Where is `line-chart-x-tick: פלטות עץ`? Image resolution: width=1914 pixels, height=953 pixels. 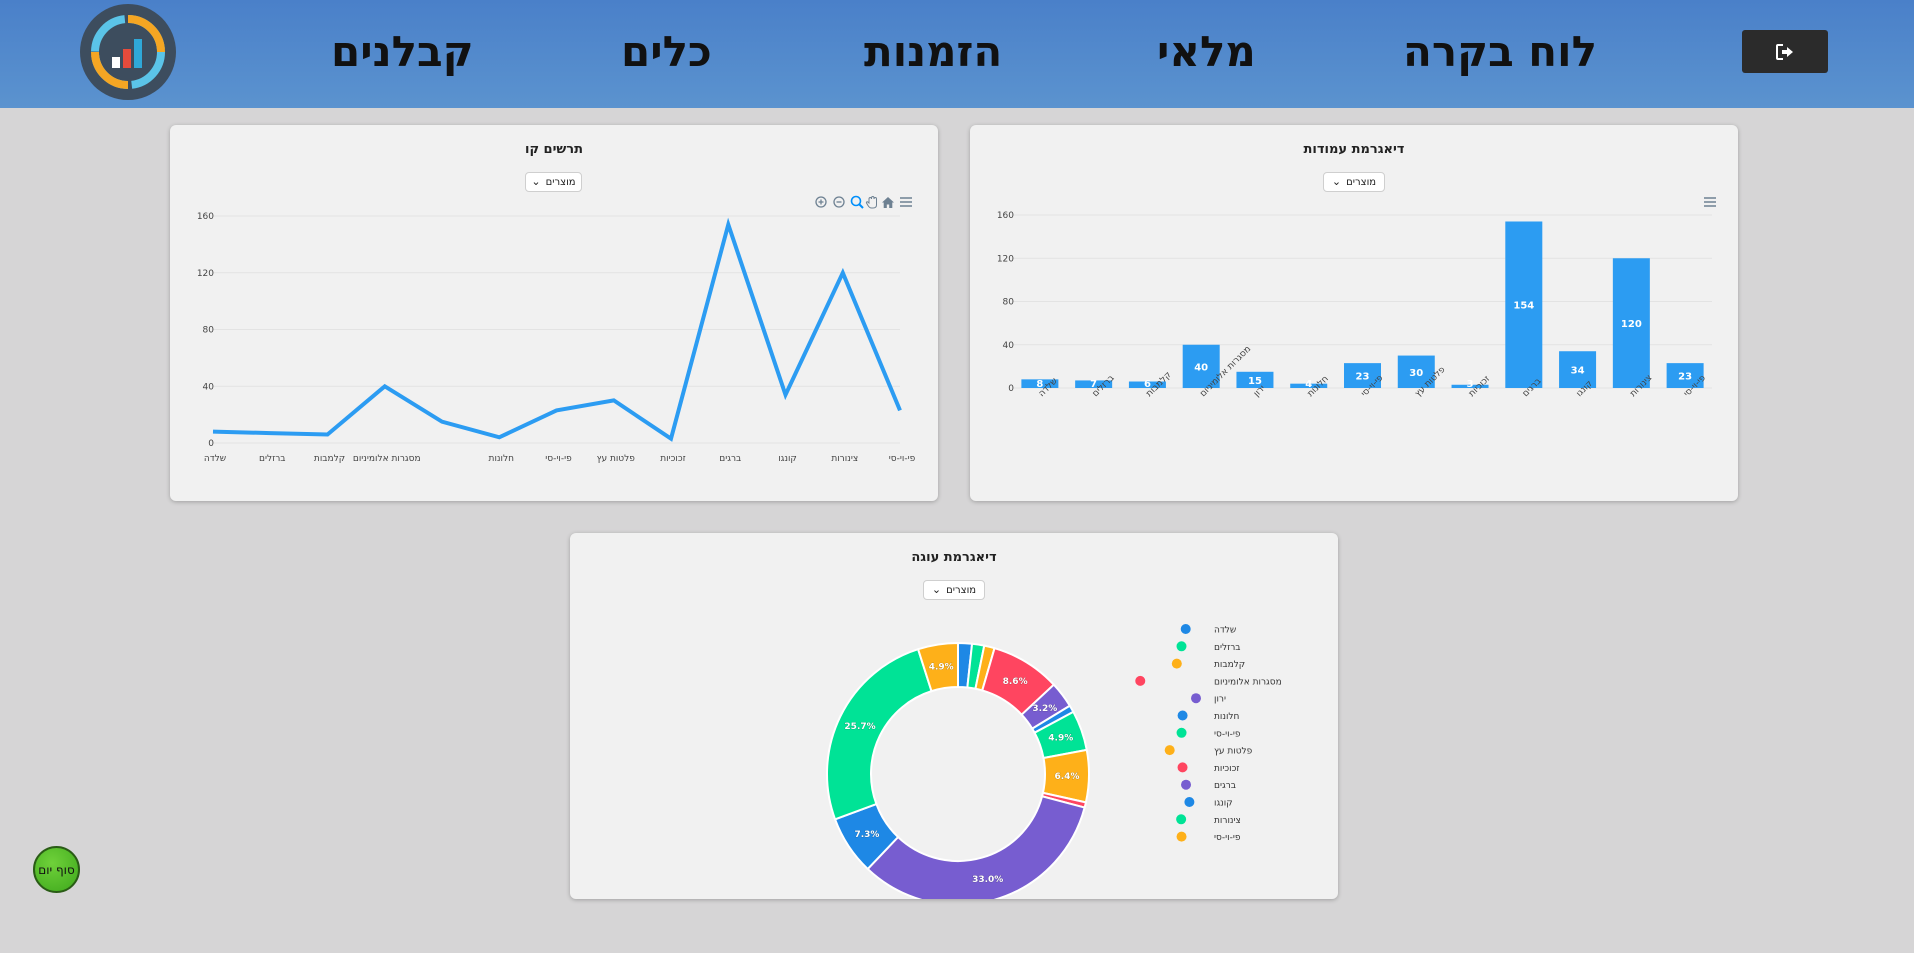
line-chart-x-tick: פלטות עץ is located at coordinates (616, 459).